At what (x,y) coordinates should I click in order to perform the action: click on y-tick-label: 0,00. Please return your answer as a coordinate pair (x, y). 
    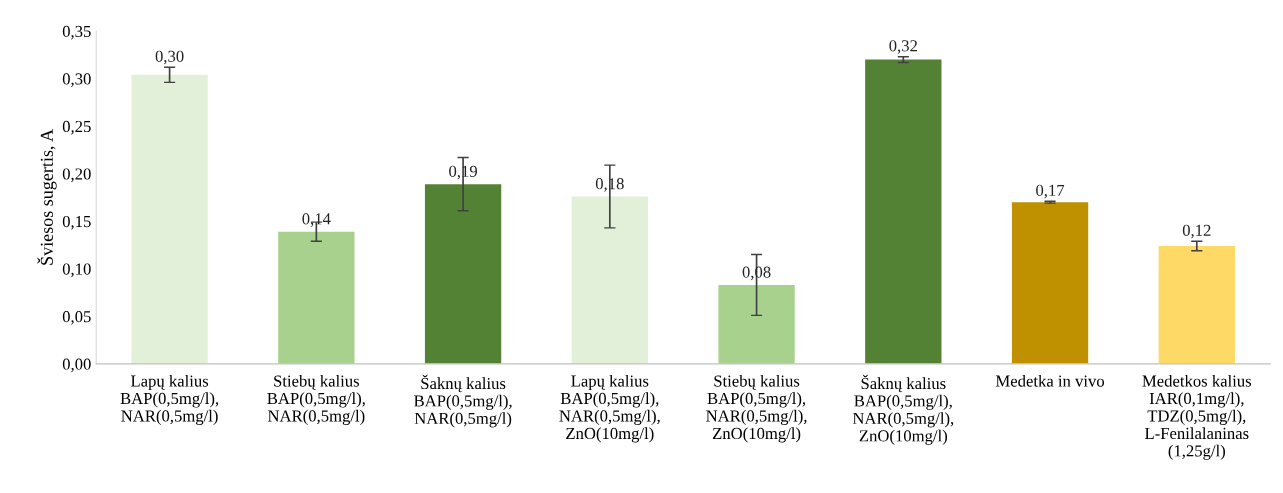
    Looking at the image, I should click on (76, 365).